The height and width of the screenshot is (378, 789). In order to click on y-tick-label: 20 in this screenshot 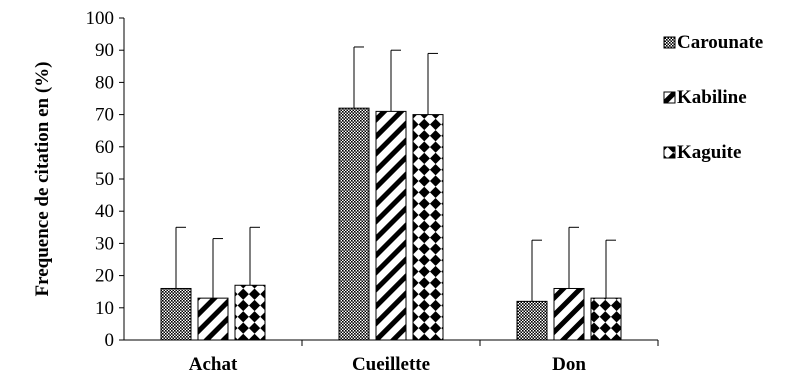, I will do `click(104, 276)`.